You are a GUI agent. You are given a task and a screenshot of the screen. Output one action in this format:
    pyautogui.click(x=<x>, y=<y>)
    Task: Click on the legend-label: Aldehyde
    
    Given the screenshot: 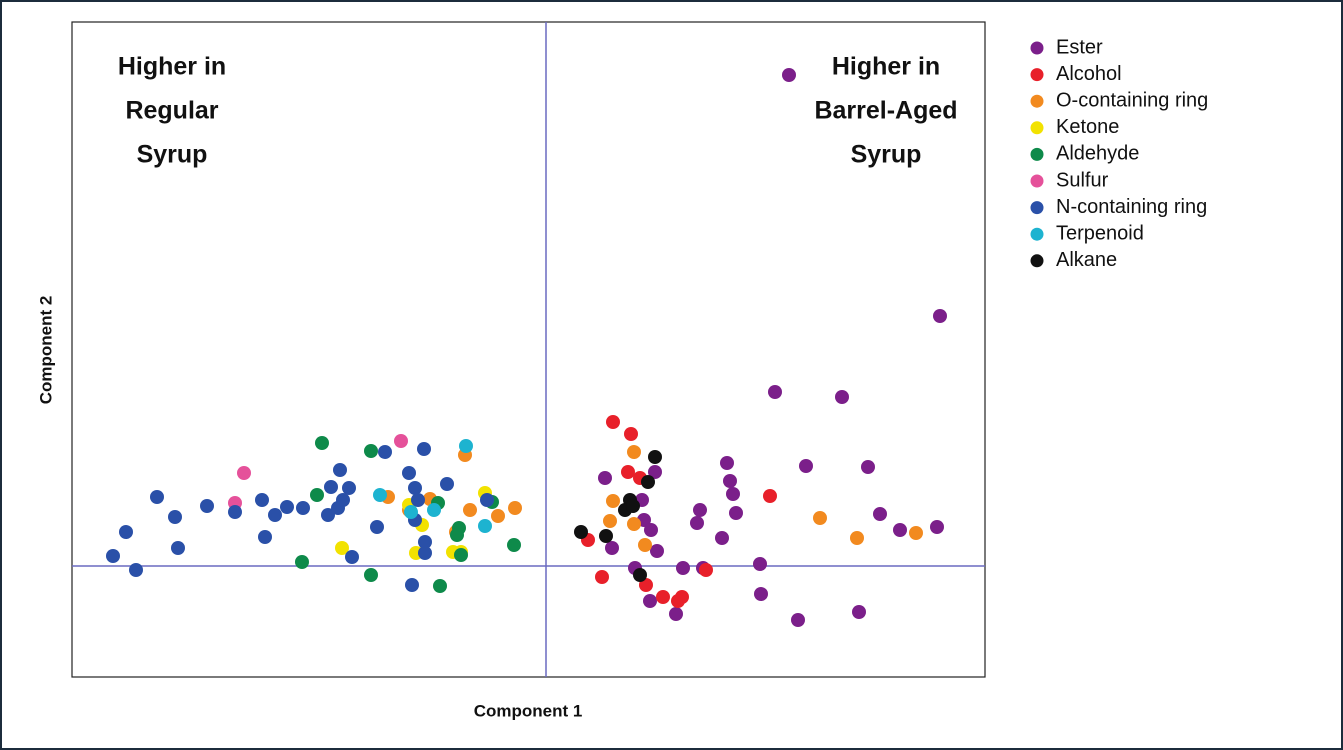 What is the action you would take?
    pyautogui.click(x=1097, y=154)
    